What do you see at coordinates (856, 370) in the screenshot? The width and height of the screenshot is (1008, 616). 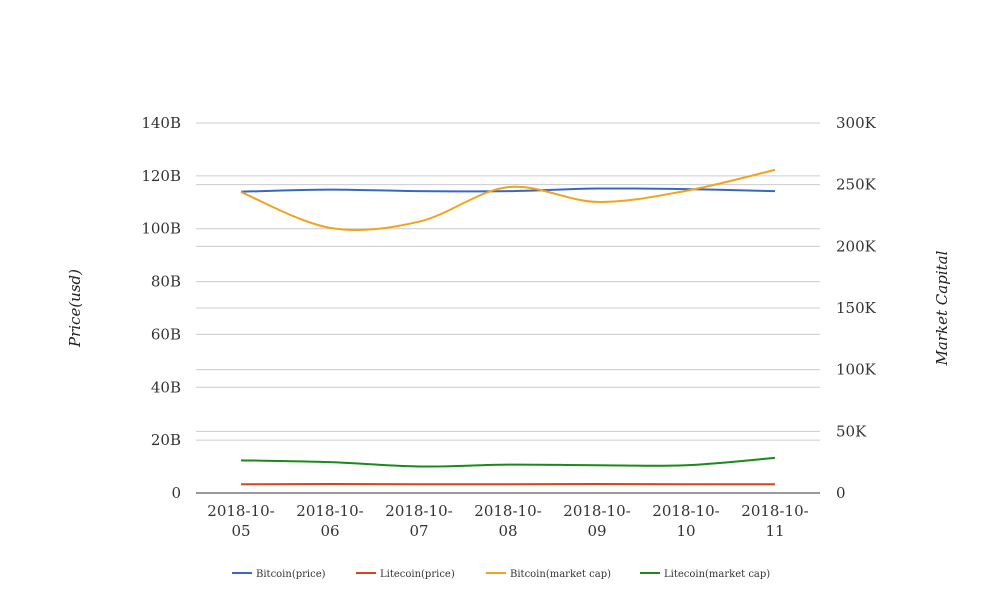 I see `y2-tick-label: 100K` at bounding box center [856, 370].